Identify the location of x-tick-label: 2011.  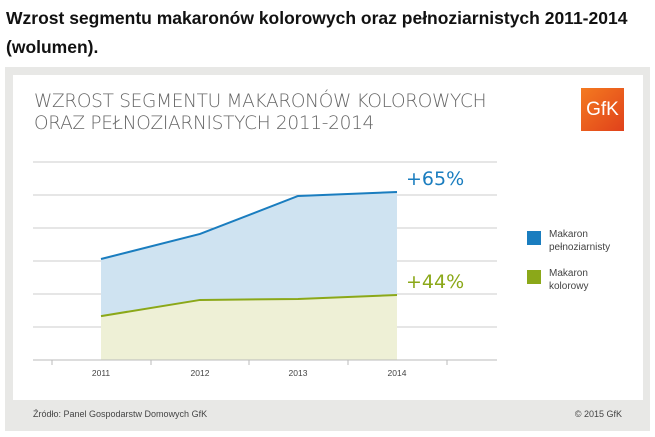
(101, 373).